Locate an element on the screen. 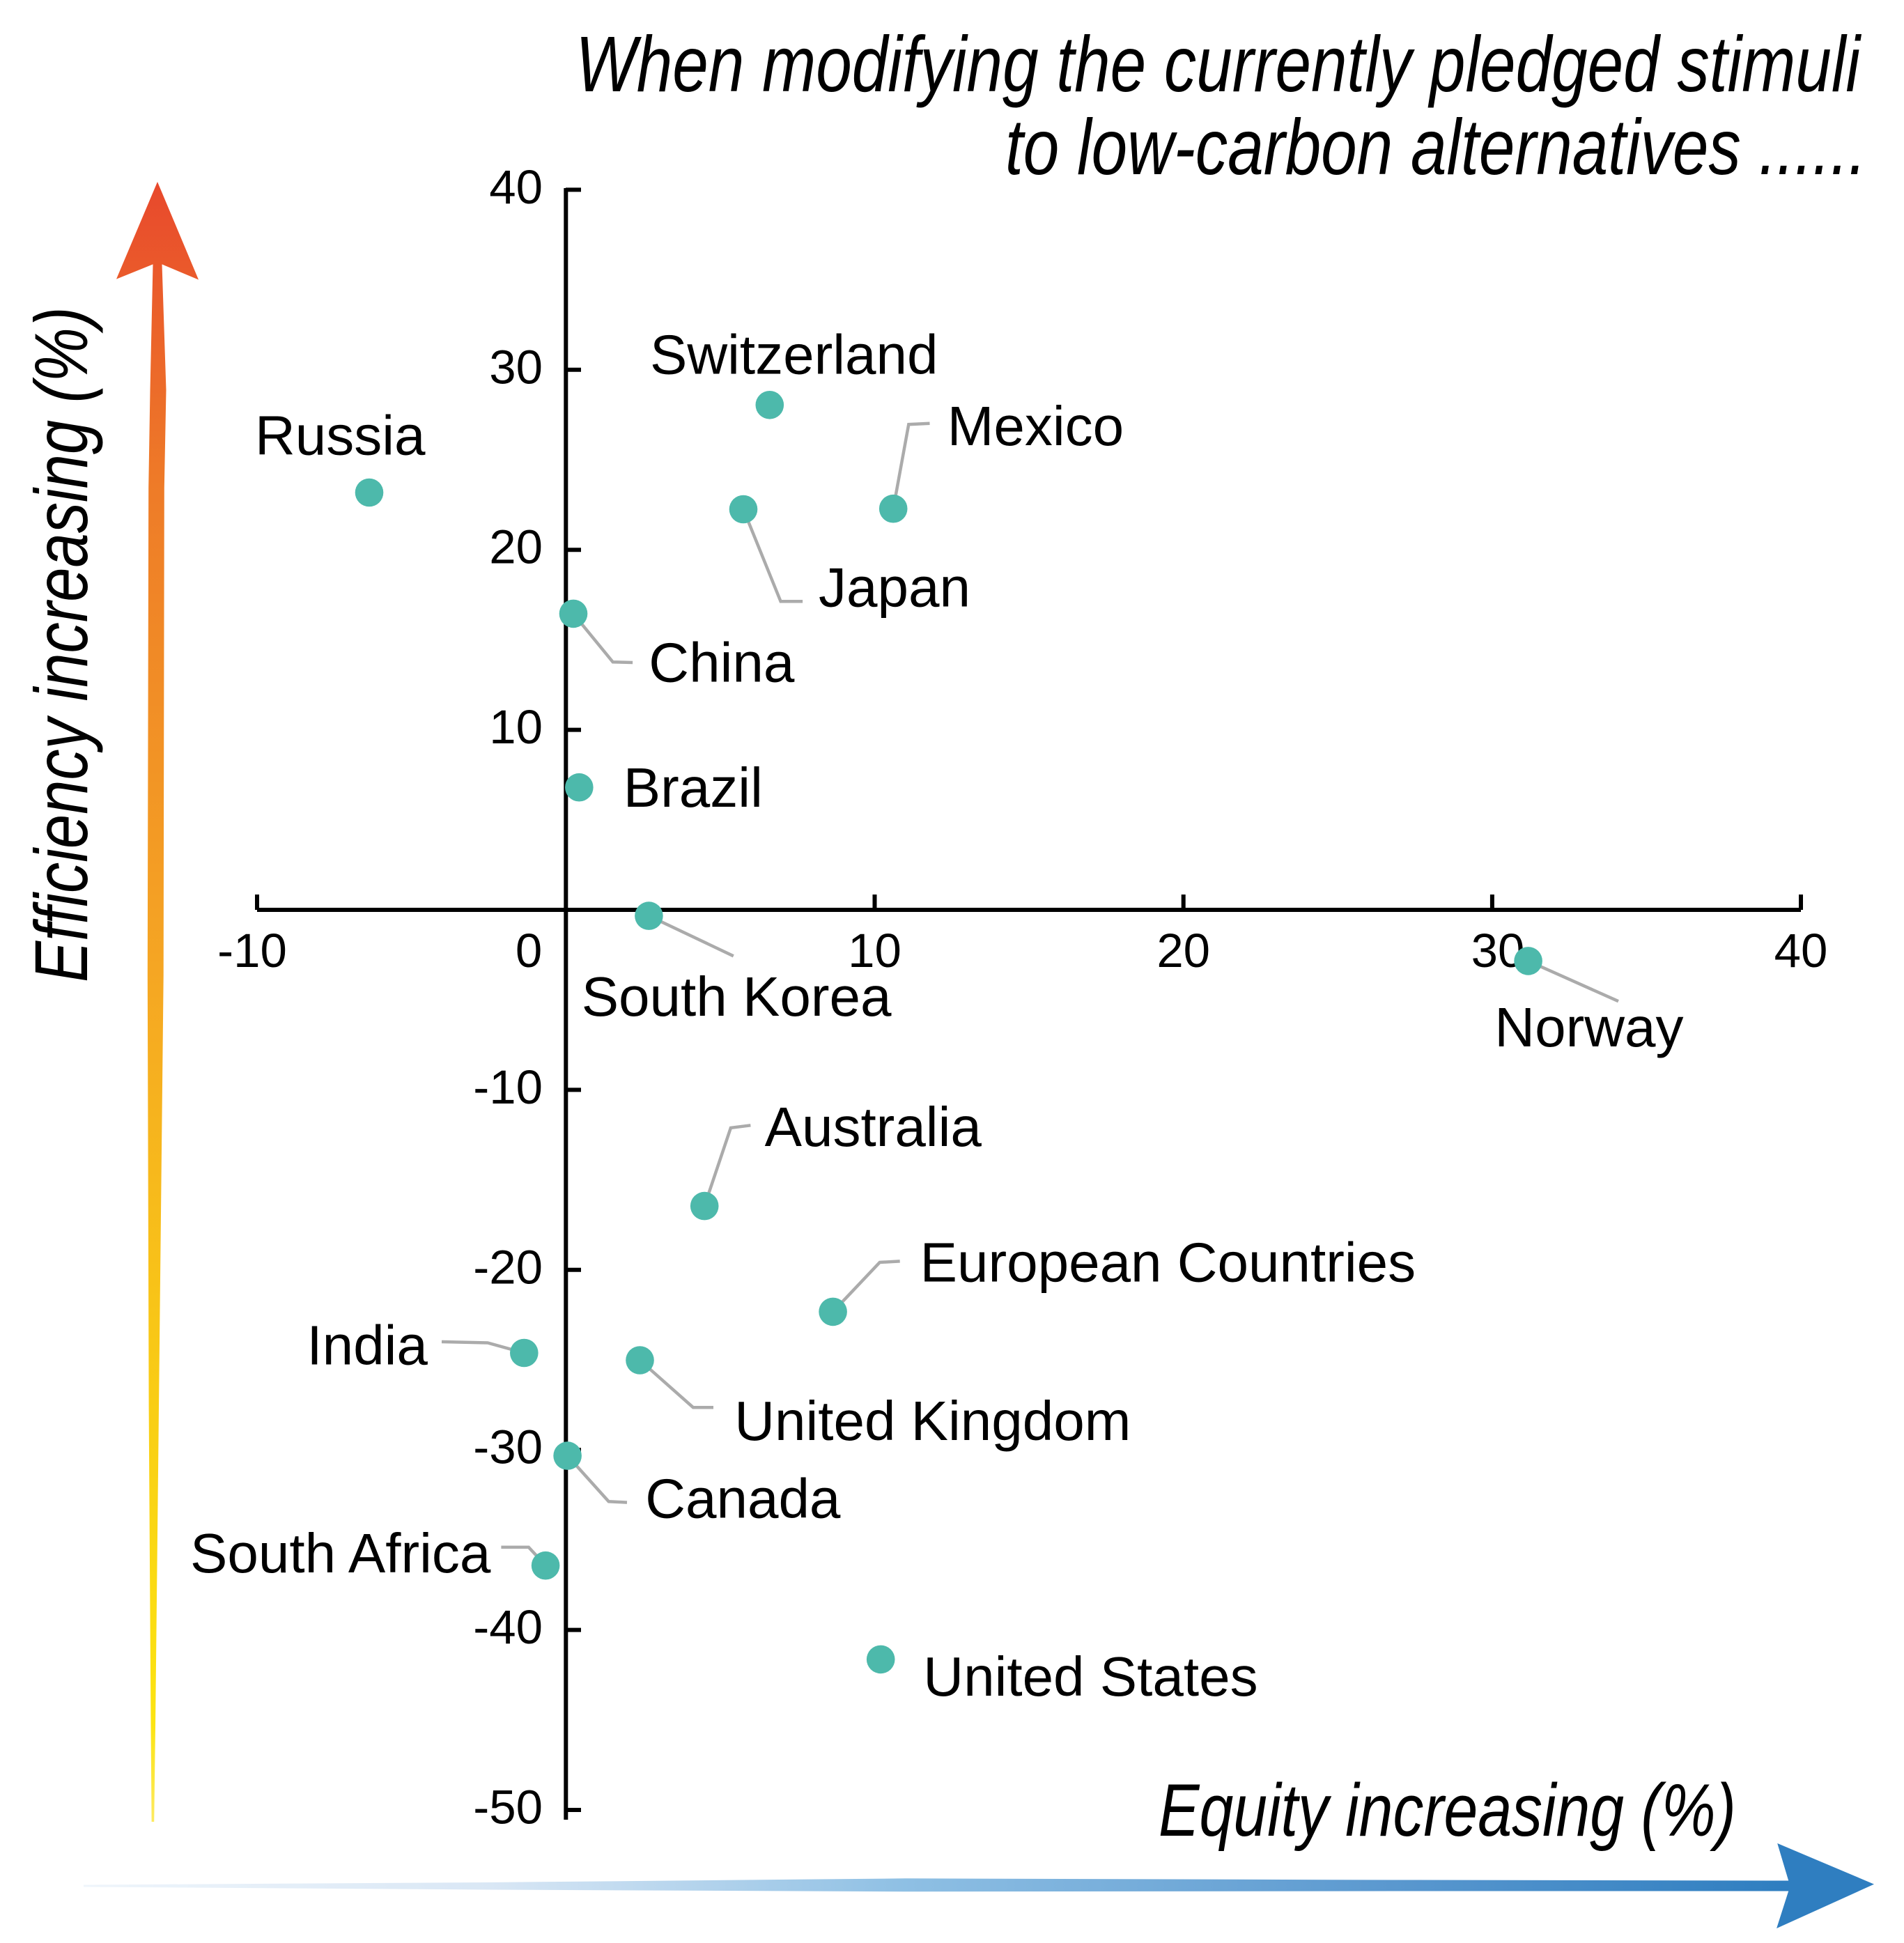 The width and height of the screenshot is (1904, 1943). svg-text: Japan is located at coordinates (894, 587).